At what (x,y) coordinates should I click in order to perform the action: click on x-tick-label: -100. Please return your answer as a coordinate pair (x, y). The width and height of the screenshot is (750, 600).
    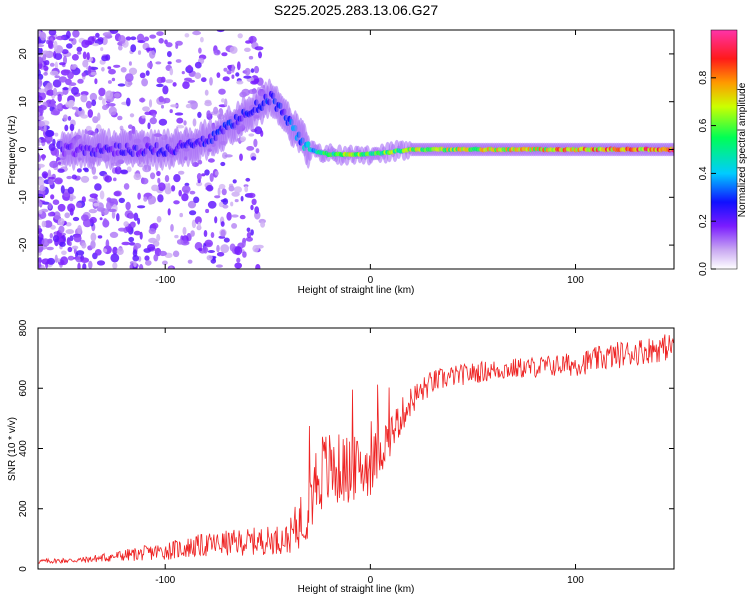
    Looking at the image, I should click on (165, 580).